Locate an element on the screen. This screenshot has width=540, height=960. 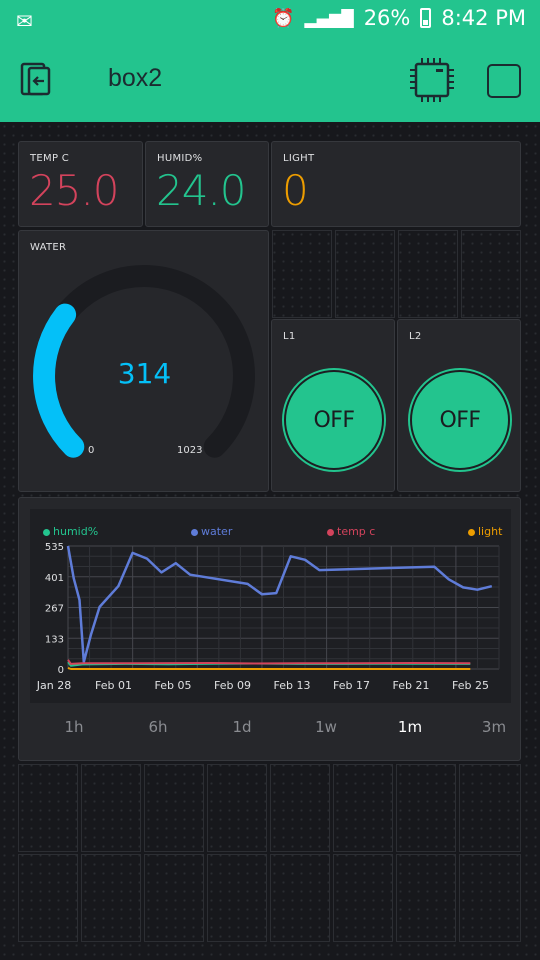
legend-humid: humid% is located at coordinates (70, 531).